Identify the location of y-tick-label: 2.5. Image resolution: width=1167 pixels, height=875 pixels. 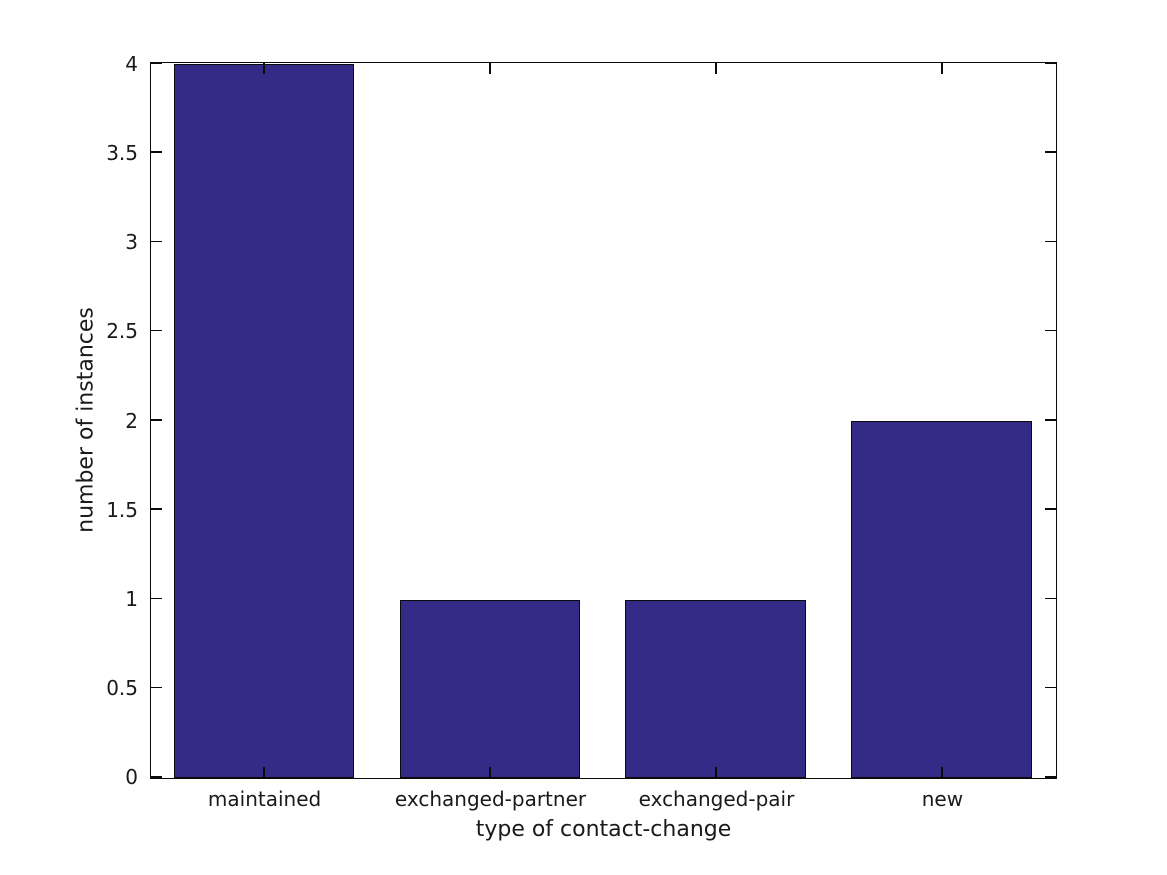
(122, 331).